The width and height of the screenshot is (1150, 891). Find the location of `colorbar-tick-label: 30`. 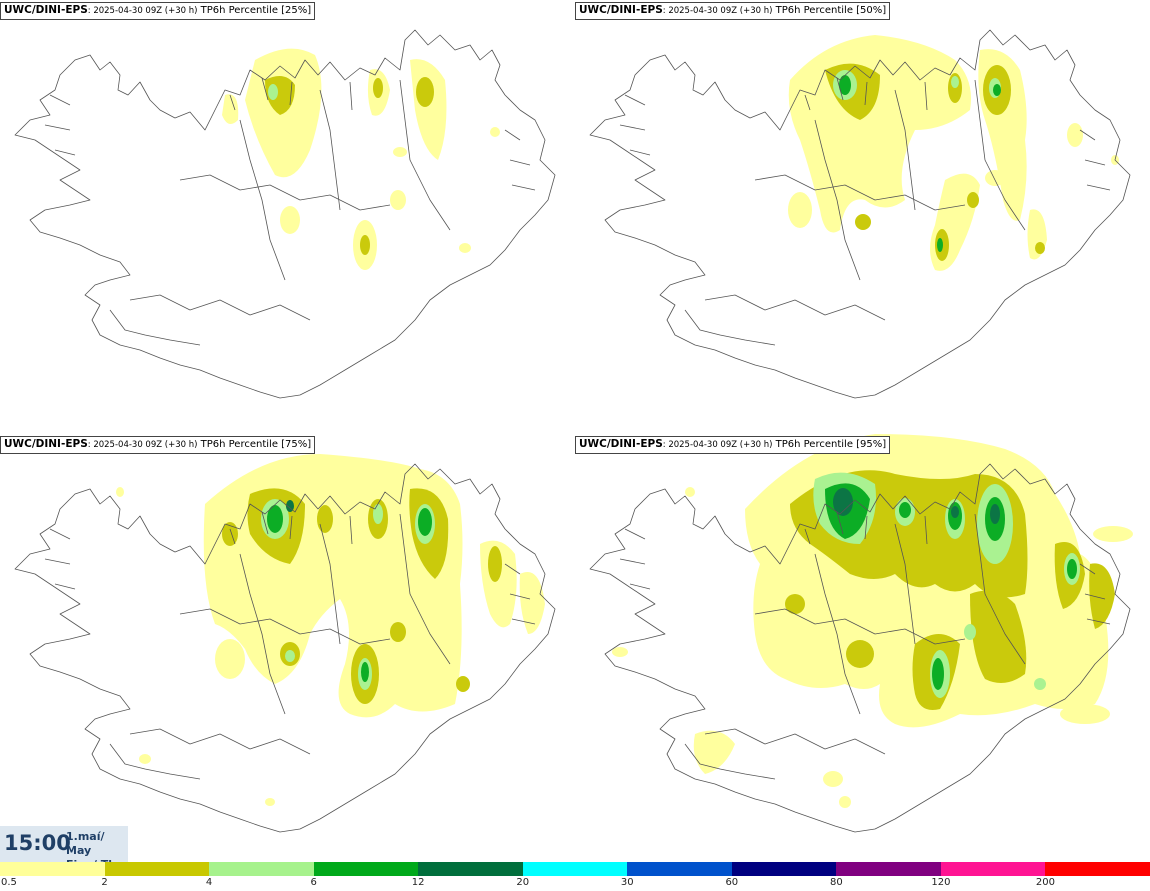

colorbar-tick-label: 30 is located at coordinates (627, 882).